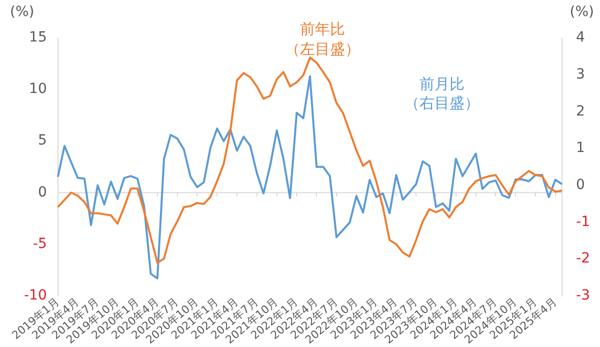 This screenshot has height=347, width=600. I want to click on y-tick-label: 5, so click(42, 140).